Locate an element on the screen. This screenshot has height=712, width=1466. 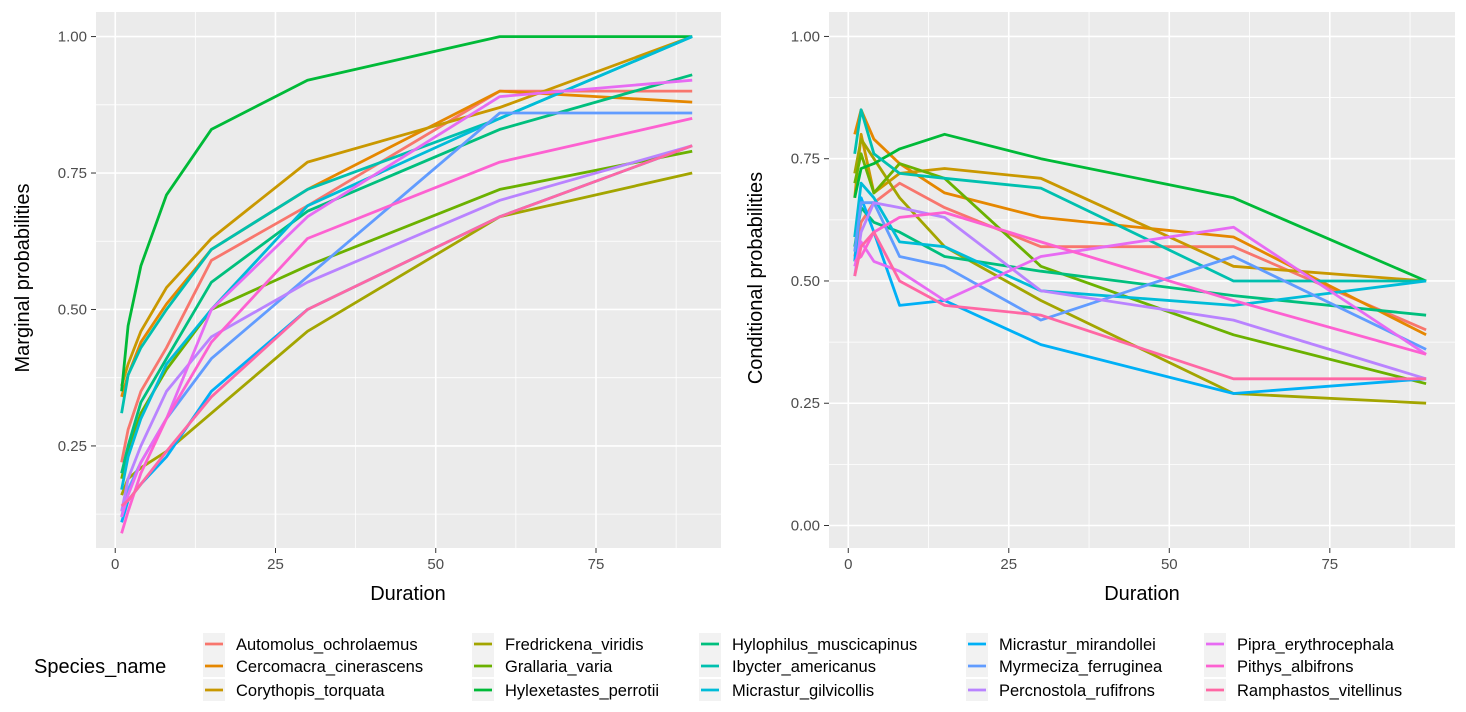
left-x-tick-label: 50 is located at coordinates (435, 564).